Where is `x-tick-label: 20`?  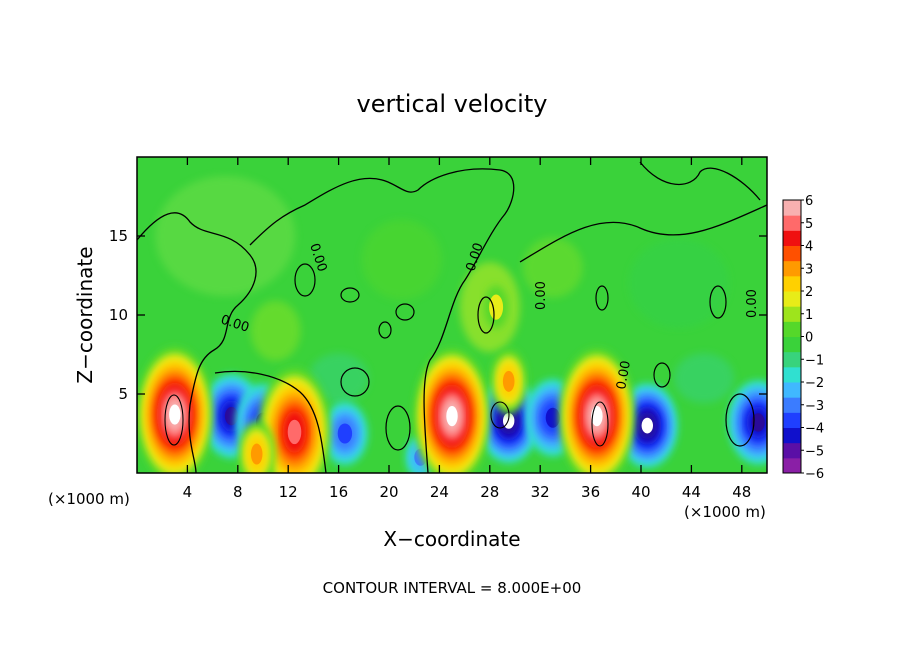
x-tick-label: 20 is located at coordinates (388, 492).